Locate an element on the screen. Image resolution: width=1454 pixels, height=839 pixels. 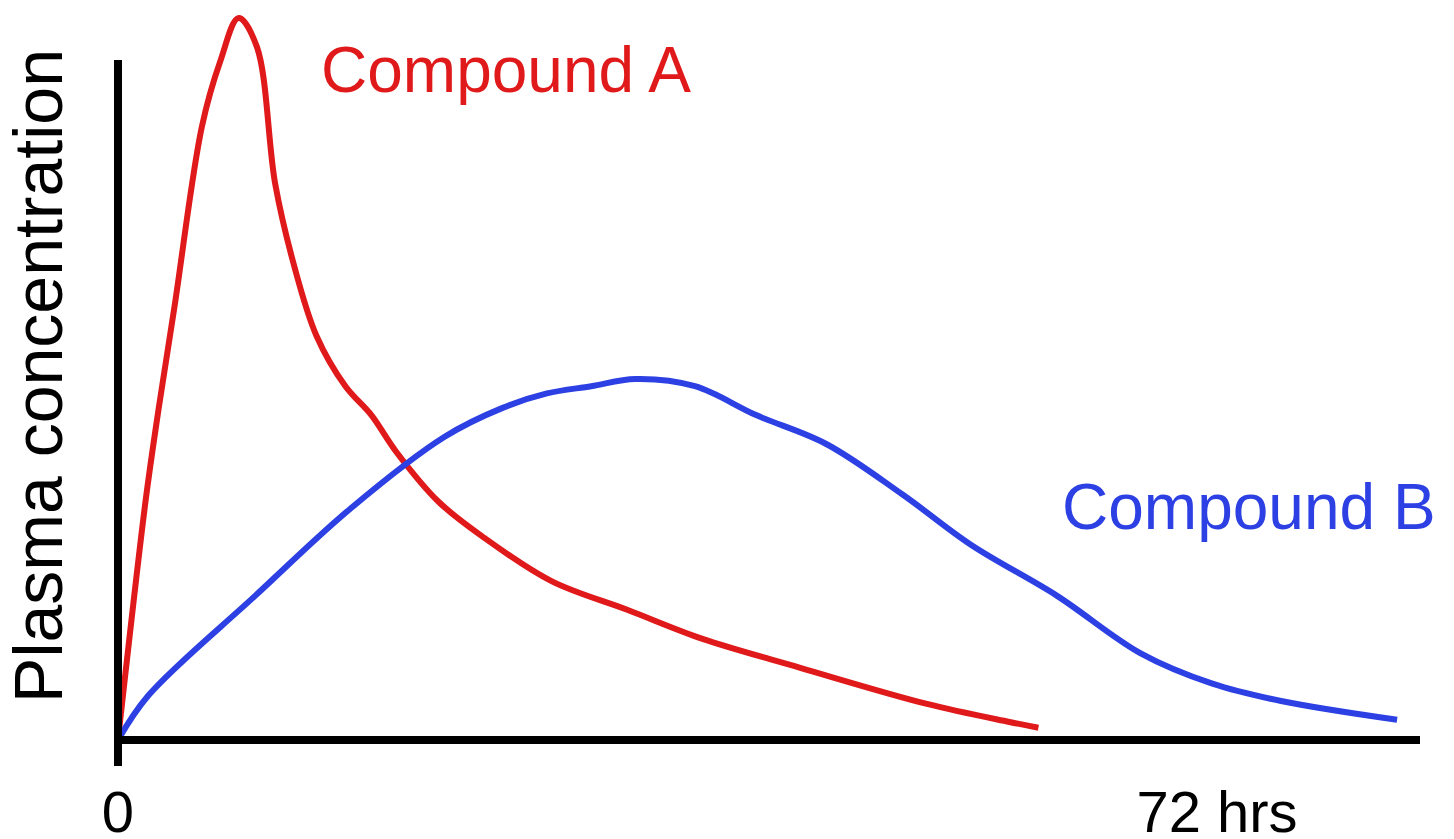
x-tick-label: 72 hrs is located at coordinates (1217, 809).